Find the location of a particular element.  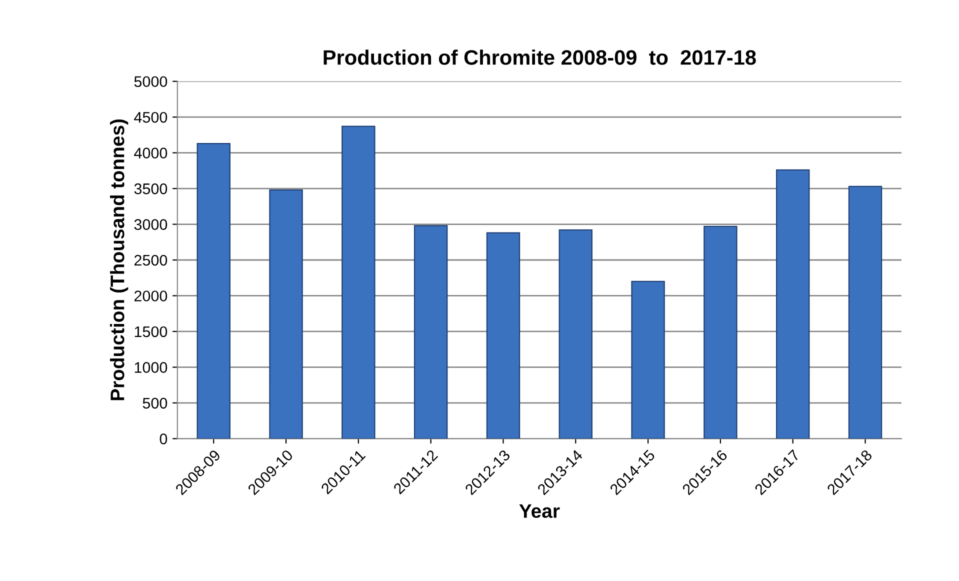

y-tick-label: 4500 is located at coordinates (151, 117).